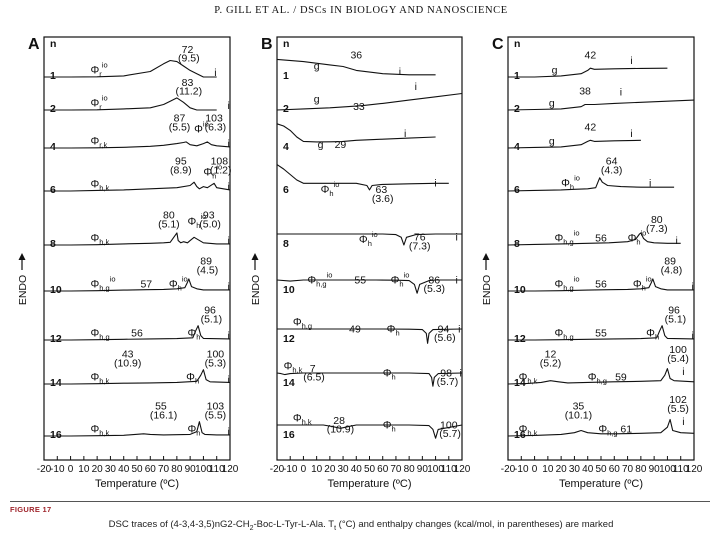 The image size is (722, 537). I want to click on trace-10: 10 Φh,gio 57 Φhio 89(4.5) i, so click(137, 276).